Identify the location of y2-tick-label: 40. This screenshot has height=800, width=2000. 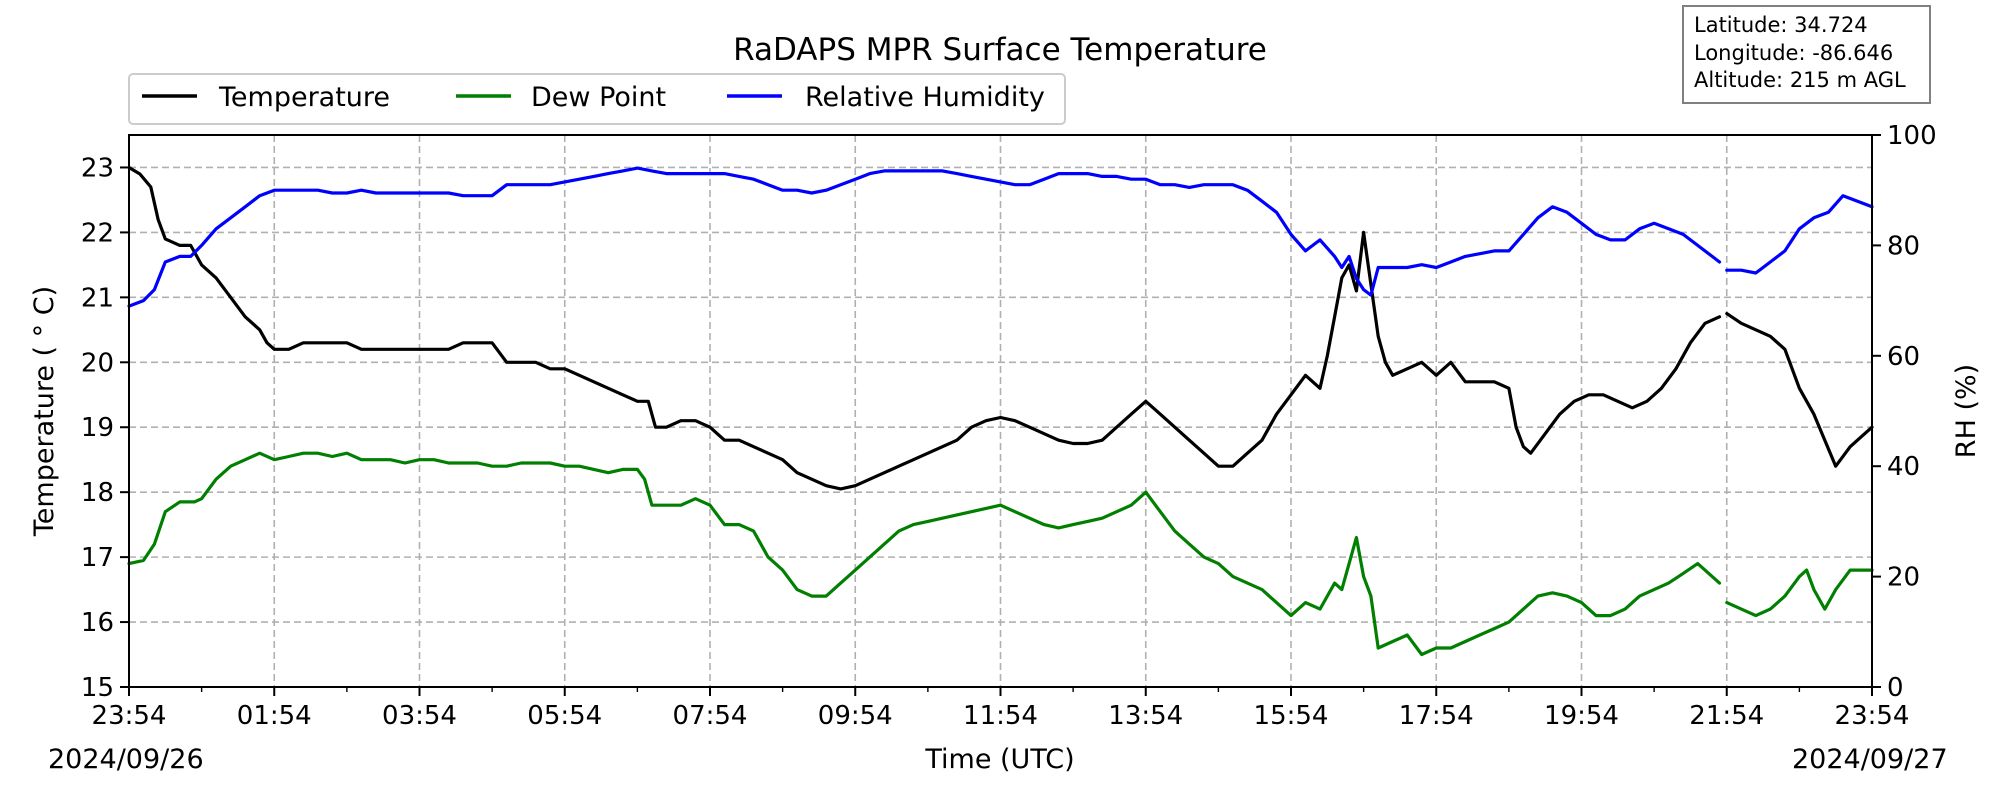
(1903, 467).